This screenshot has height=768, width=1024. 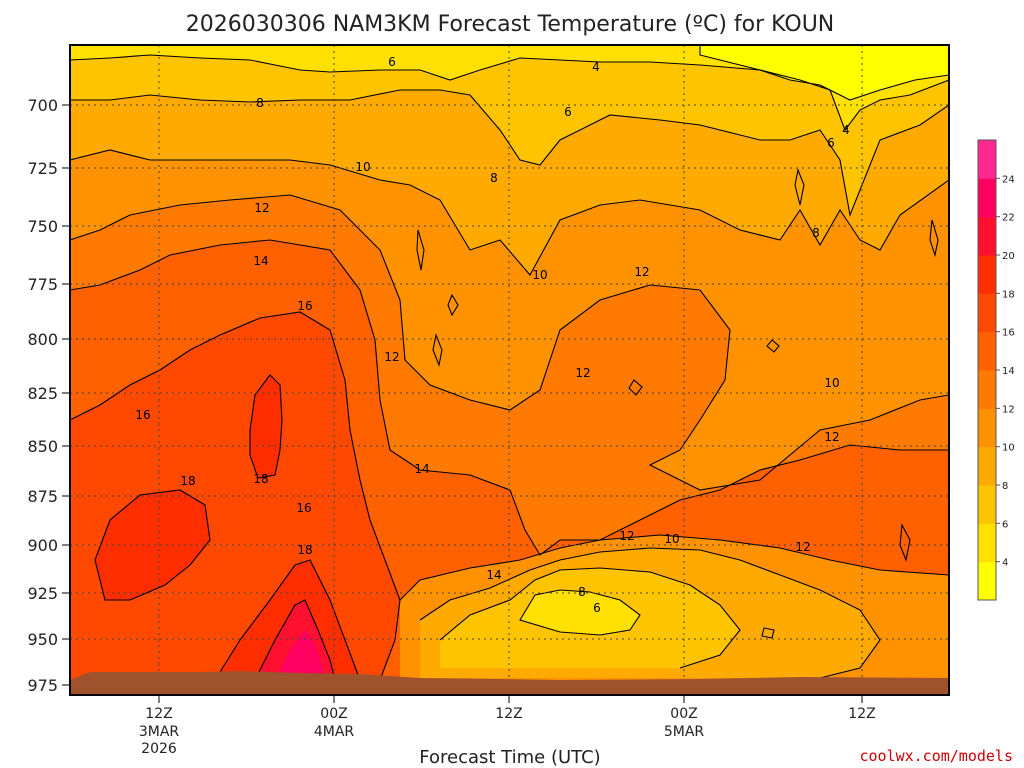 I want to click on x-tick-label: 5MAR, so click(x=684, y=732).